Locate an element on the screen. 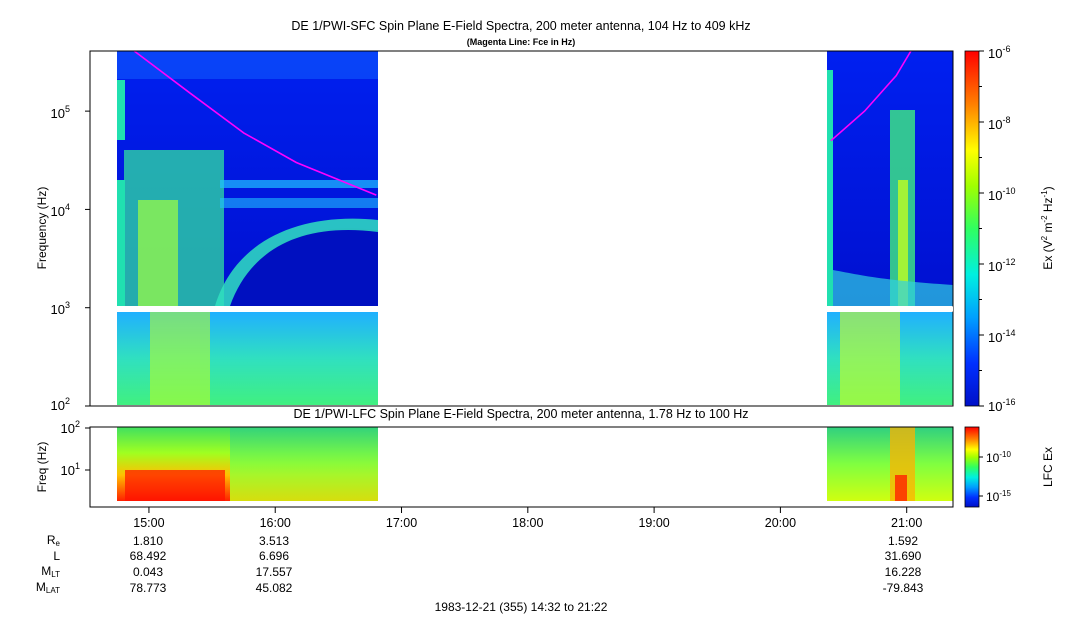  sfc-block-right-bottom is located at coordinates (893, 288).